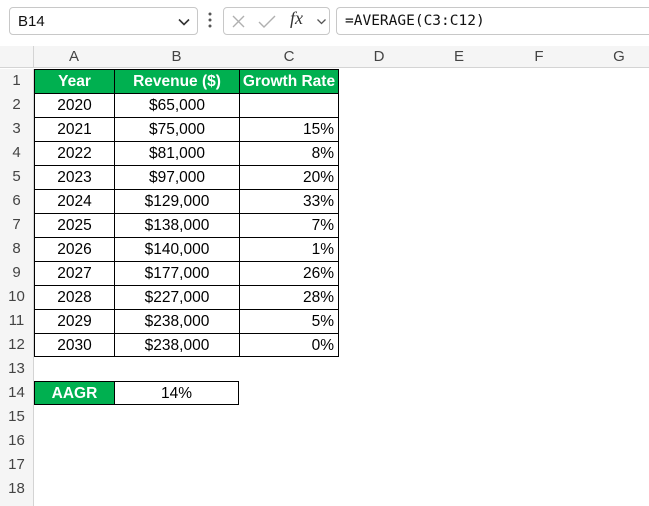  I want to click on table-cell-growth: 28%, so click(289, 297).